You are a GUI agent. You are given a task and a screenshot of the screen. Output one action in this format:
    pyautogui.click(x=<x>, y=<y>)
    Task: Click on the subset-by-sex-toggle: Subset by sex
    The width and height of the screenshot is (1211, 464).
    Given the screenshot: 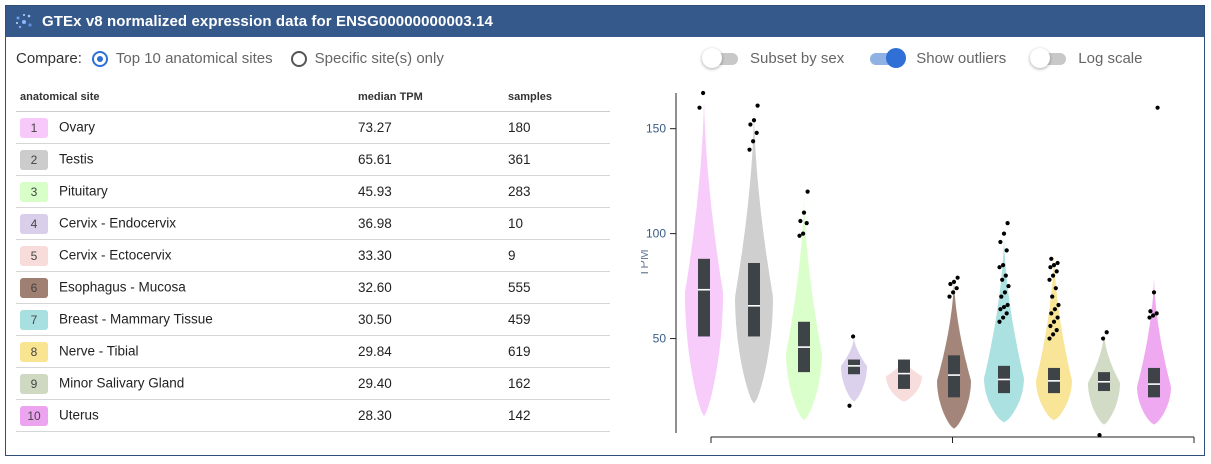 What is the action you would take?
    pyautogui.click(x=773, y=57)
    